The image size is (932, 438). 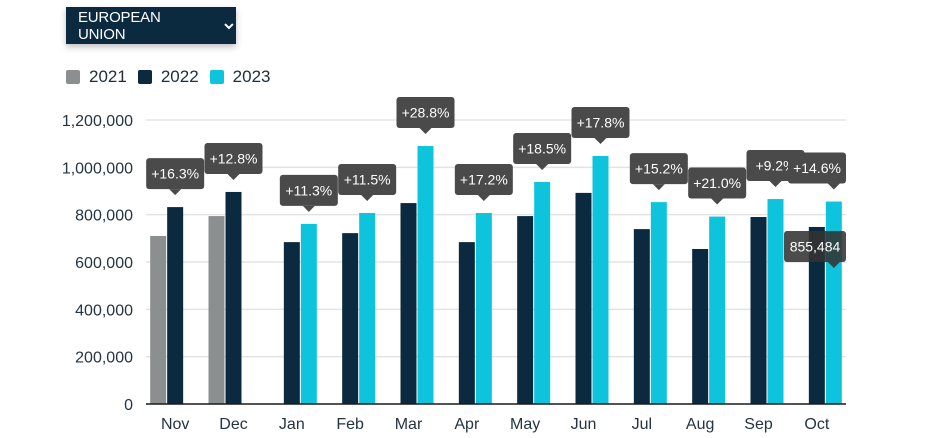 What do you see at coordinates (817, 168) in the screenshot?
I see `change-annotation-label: +14.6%` at bounding box center [817, 168].